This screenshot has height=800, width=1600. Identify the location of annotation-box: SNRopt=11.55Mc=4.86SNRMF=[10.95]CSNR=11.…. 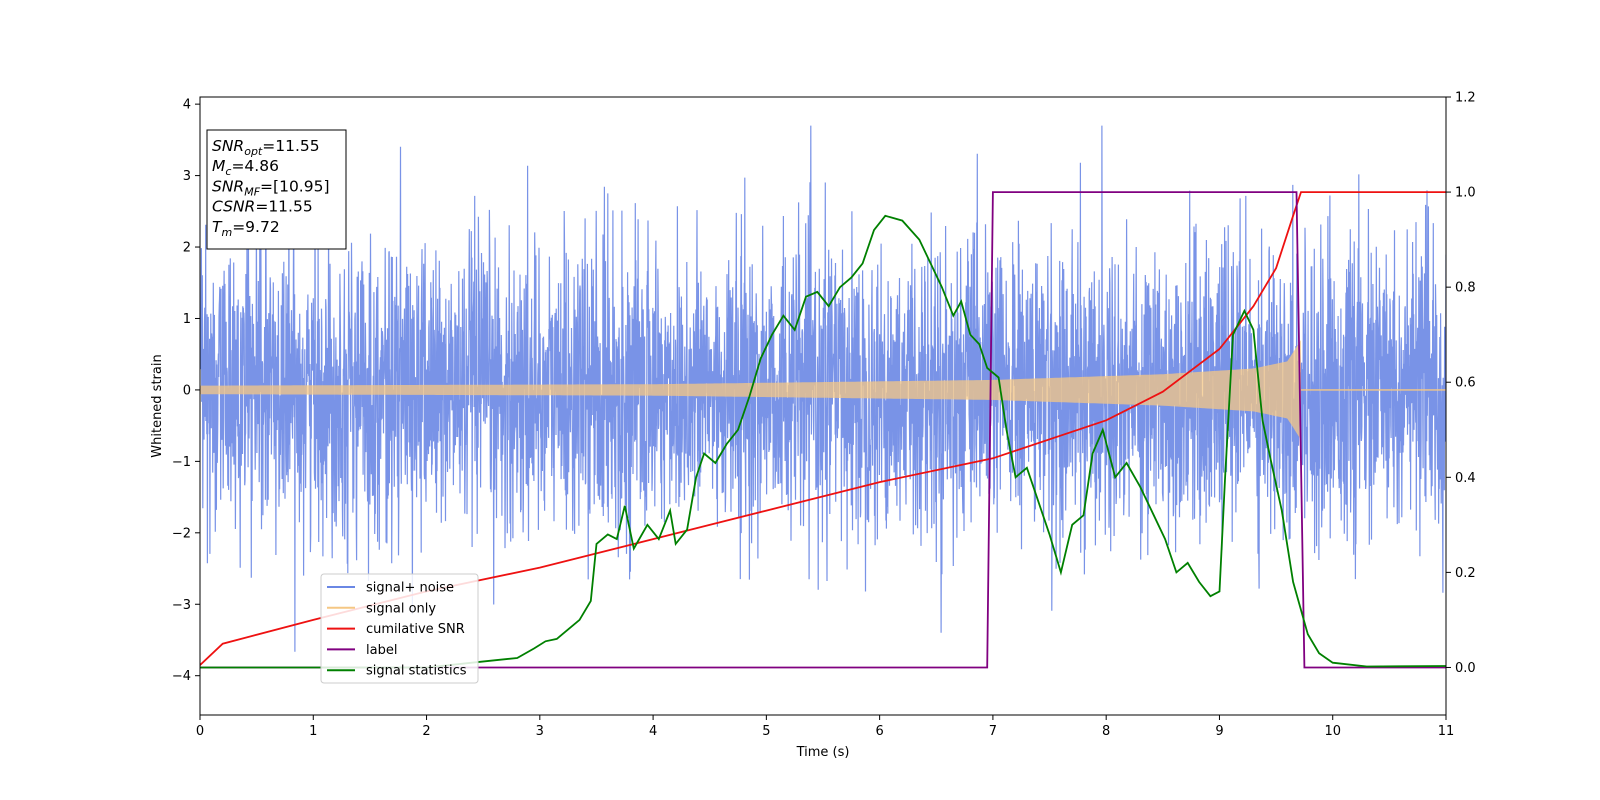
(276, 189).